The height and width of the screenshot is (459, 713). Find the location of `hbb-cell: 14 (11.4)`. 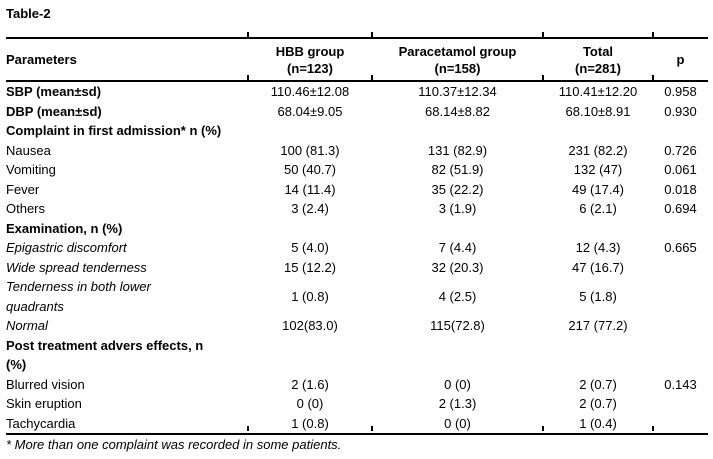

hbb-cell: 14 (11.4) is located at coordinates (310, 189).